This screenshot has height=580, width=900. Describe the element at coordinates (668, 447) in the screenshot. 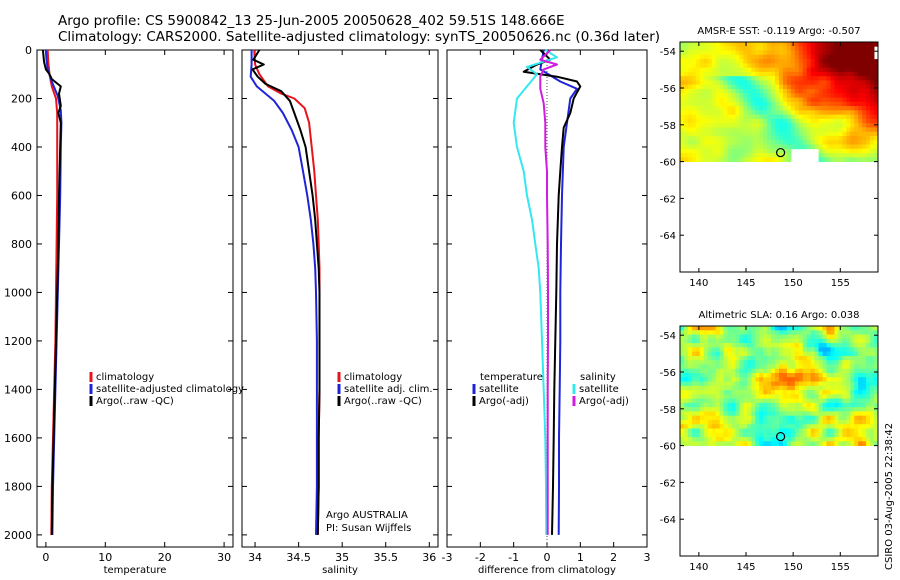

I see `y-tick-label: -60` at that location.